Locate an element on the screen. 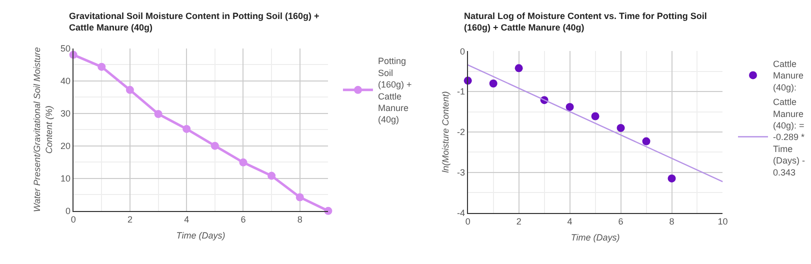  x-tick-label: 10 is located at coordinates (723, 221).